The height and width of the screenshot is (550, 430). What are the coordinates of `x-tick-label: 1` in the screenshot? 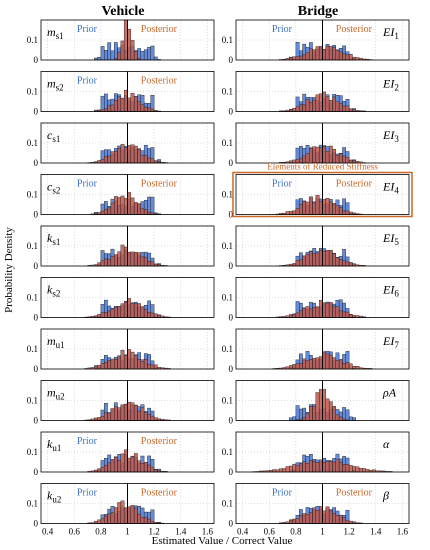 It's located at (127, 532).